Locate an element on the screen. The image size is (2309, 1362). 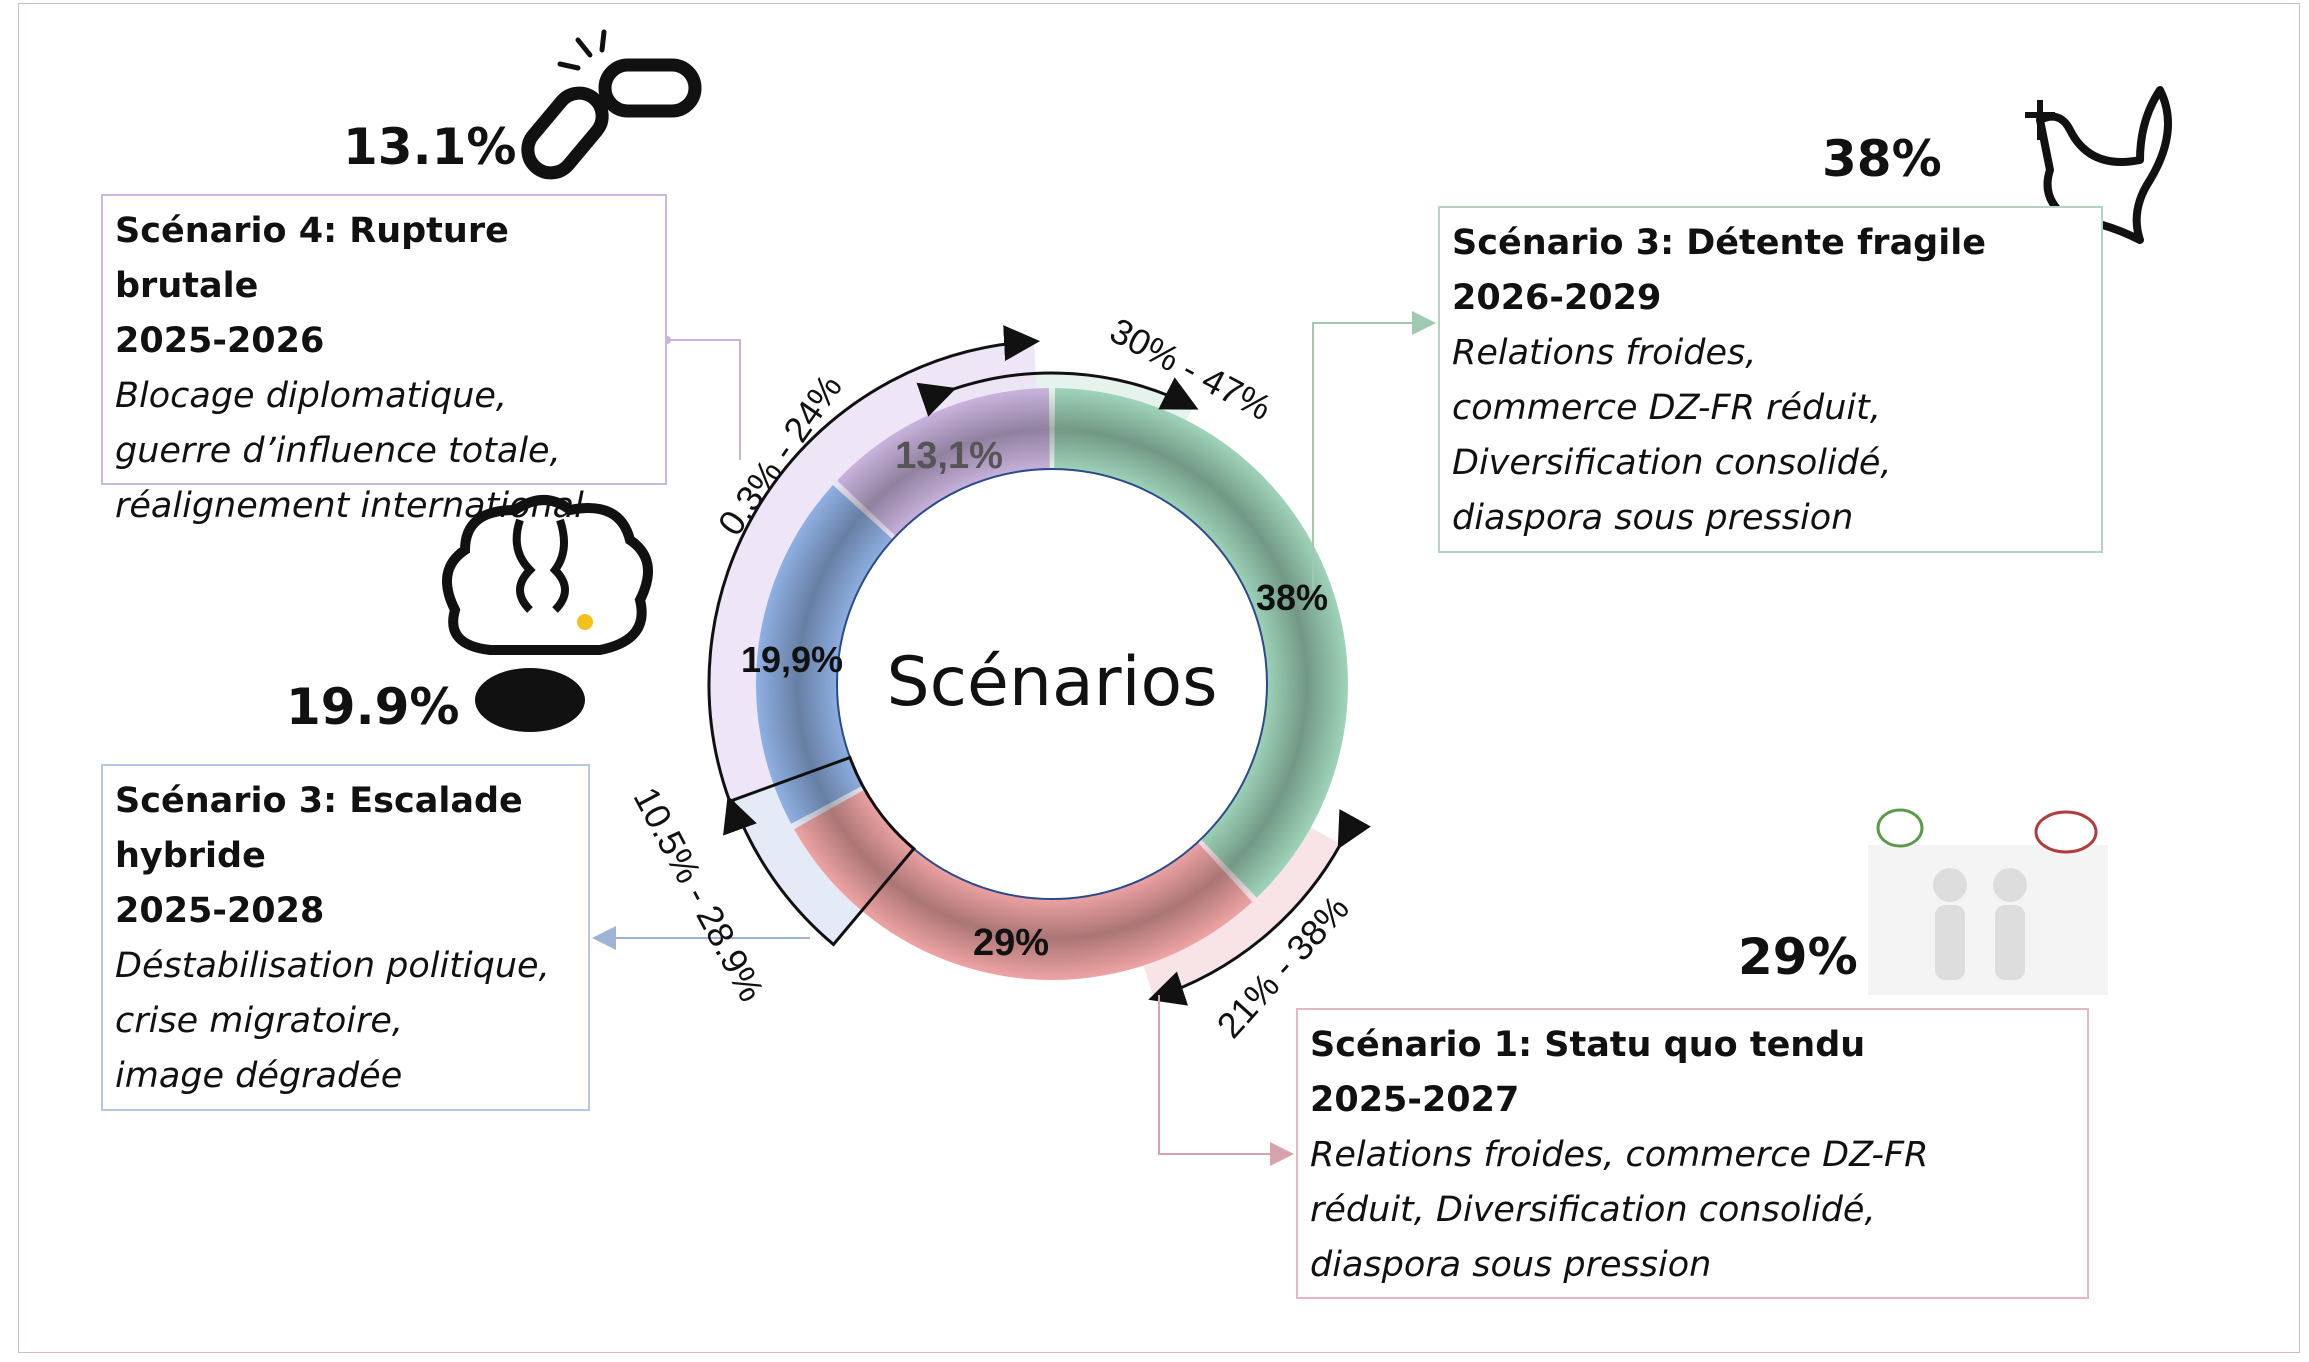
probability-s3-detente: 38% is located at coordinates (1882, 159).